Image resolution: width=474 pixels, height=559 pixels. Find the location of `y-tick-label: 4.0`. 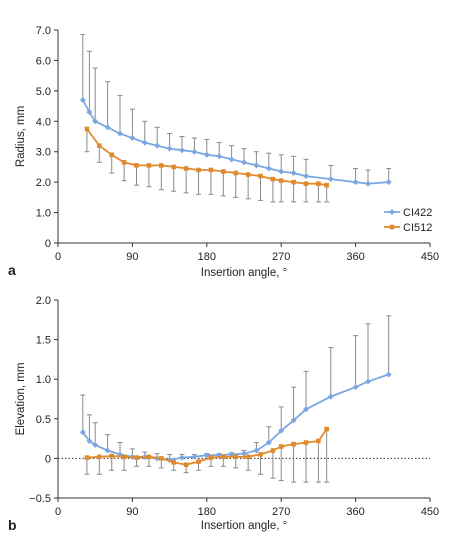

y-tick-label: 4.0 is located at coordinates (43, 122).